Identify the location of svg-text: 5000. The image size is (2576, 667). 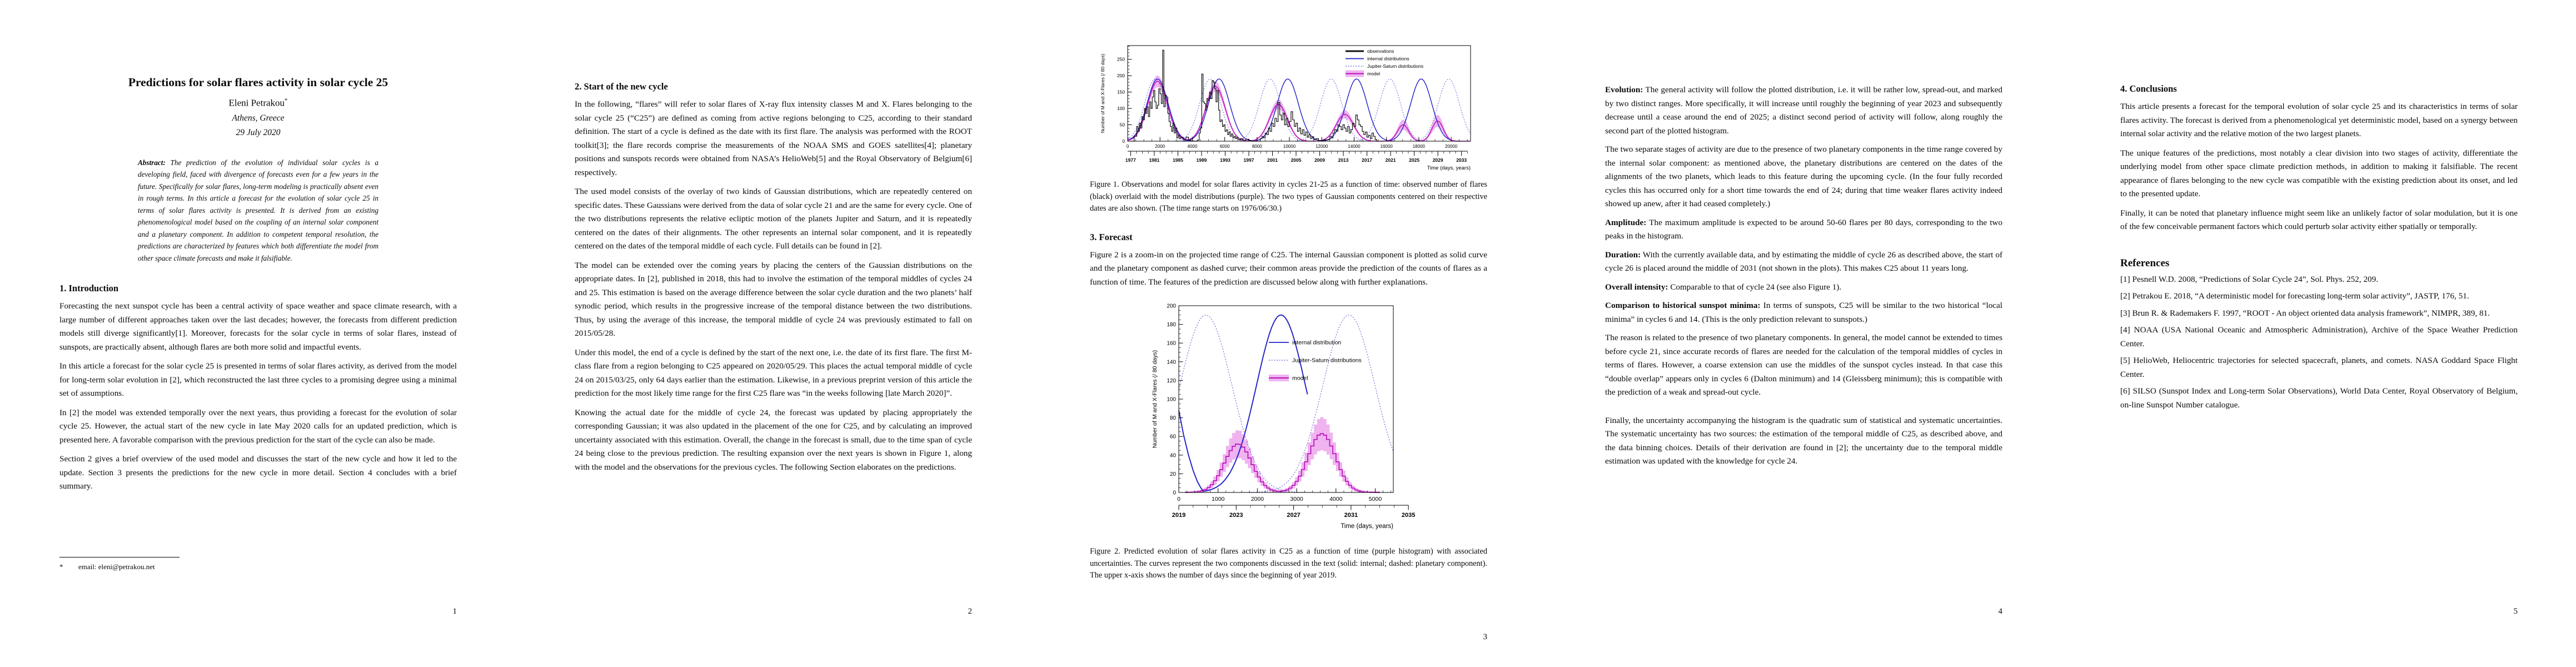
(1375, 499).